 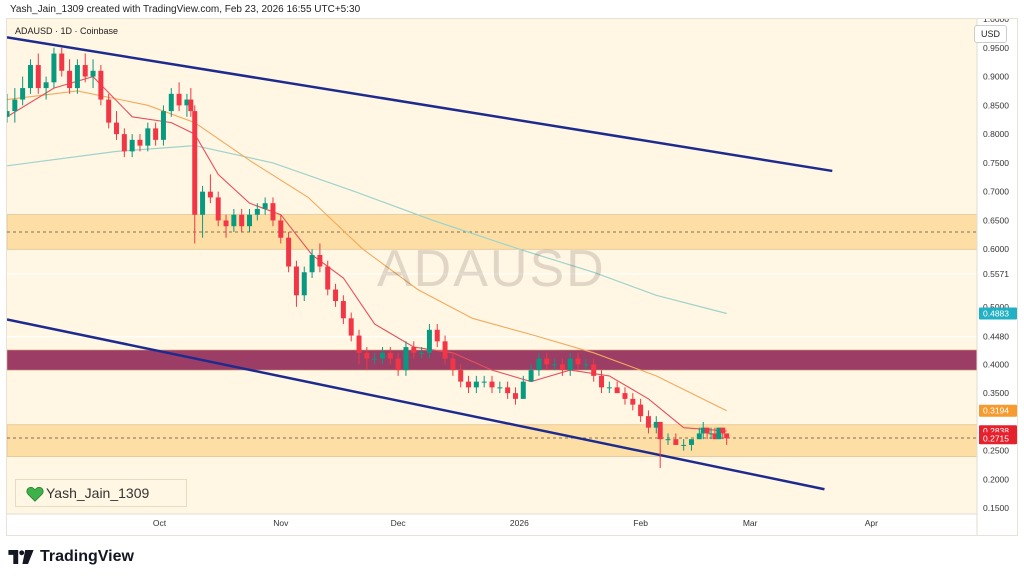 What do you see at coordinates (281, 523) in the screenshot?
I see `x-tick-label: Nov` at bounding box center [281, 523].